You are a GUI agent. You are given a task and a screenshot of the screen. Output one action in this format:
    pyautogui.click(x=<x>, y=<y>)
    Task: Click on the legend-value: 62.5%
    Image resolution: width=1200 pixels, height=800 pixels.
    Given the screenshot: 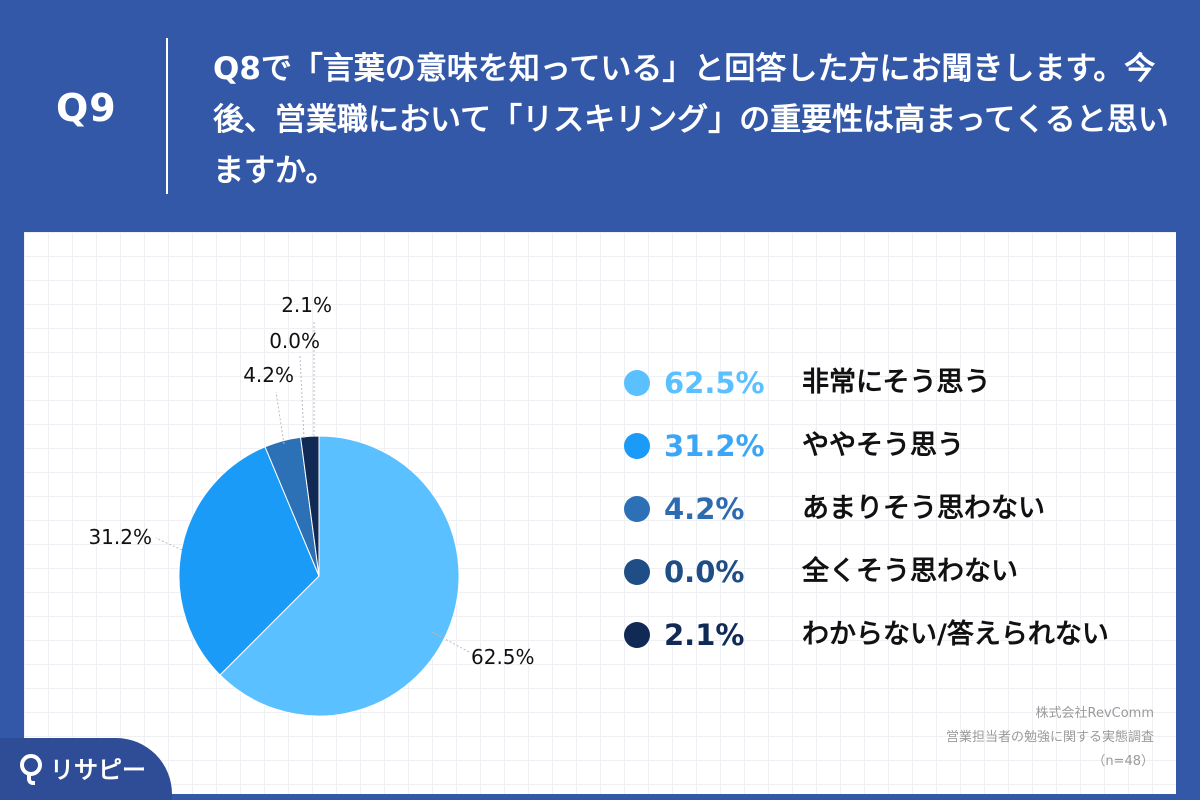 What is the action you would take?
    pyautogui.click(x=714, y=383)
    